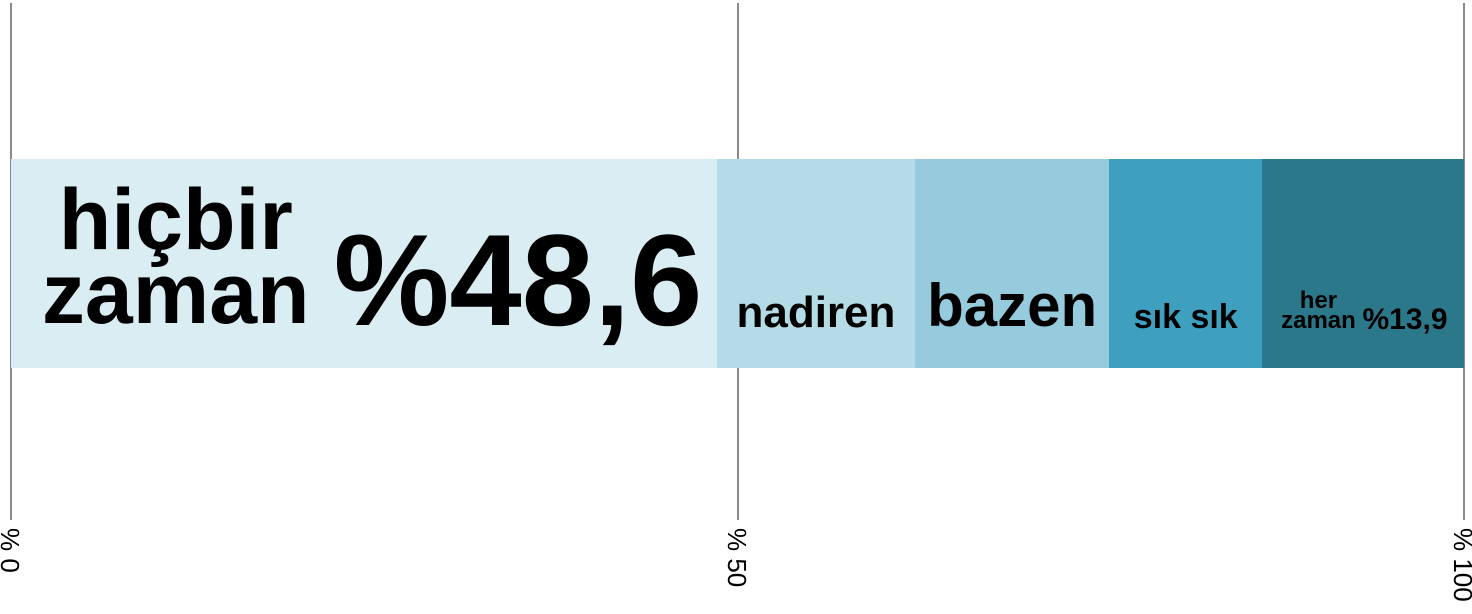 The image size is (1472, 614). What do you see at coordinates (1012, 263) in the screenshot?
I see `bar-segment: bazen` at bounding box center [1012, 263].